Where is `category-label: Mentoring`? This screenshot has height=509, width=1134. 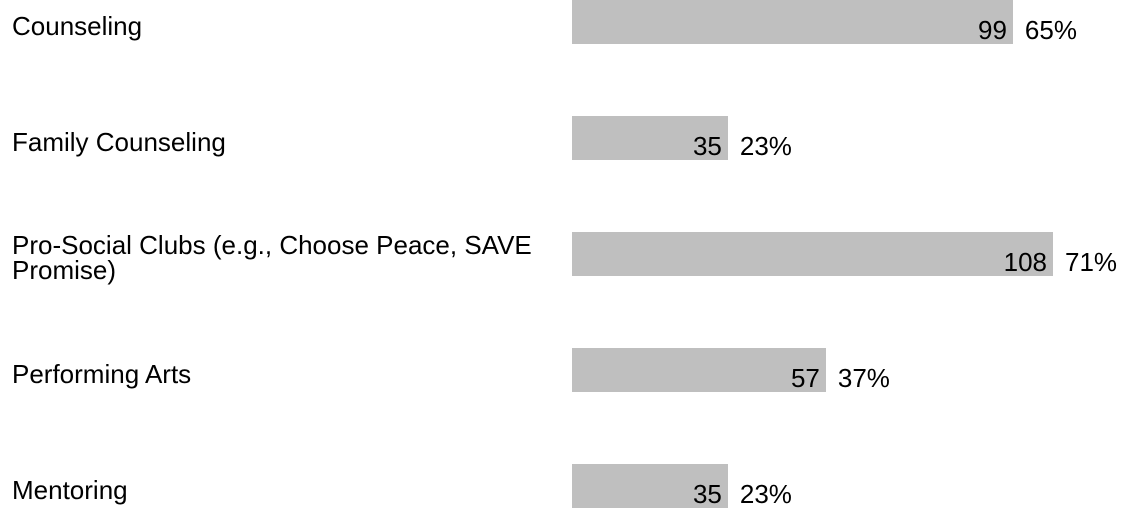 category-label: Mentoring is located at coordinates (70, 489).